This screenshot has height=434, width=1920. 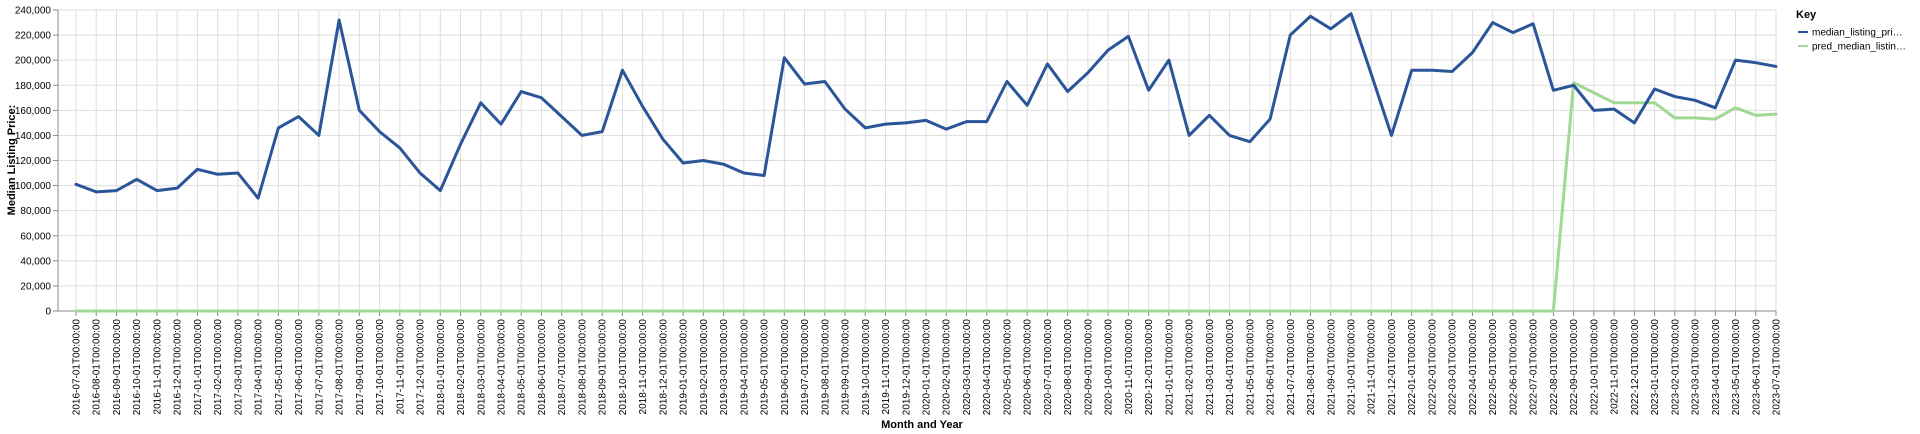 I want to click on x-tick-label: 2018-08-01T00:00:00, so click(x=582, y=367).